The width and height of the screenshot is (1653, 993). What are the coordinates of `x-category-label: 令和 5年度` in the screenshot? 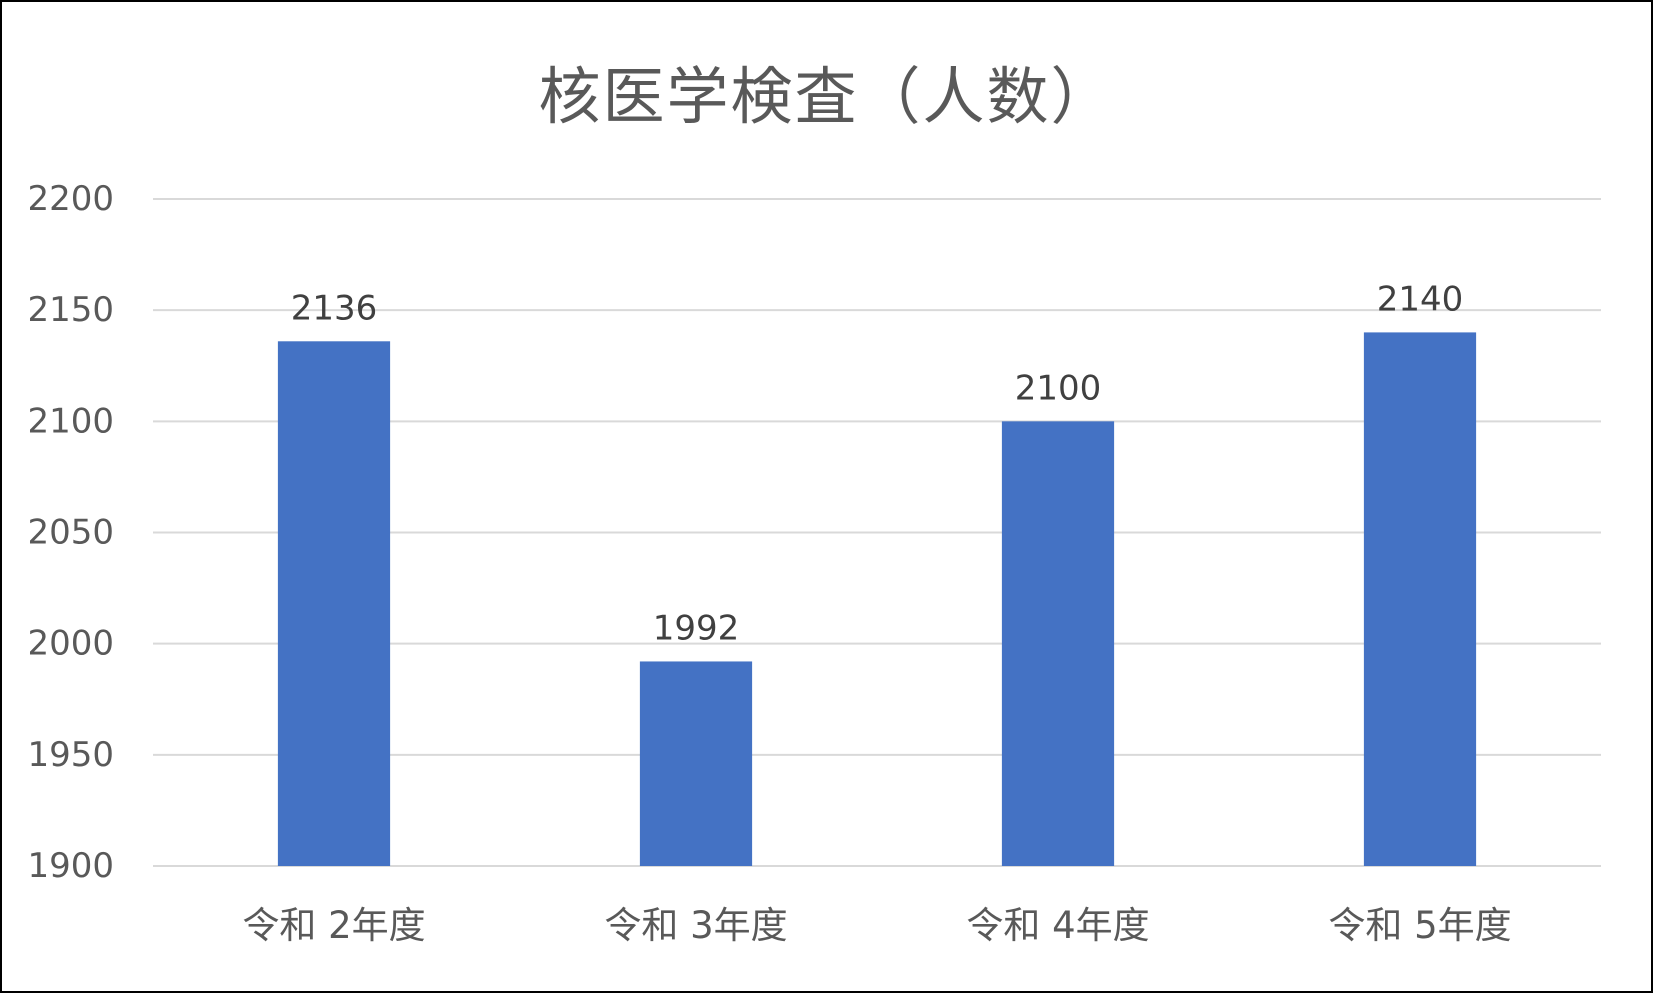 It's located at (1419, 925).